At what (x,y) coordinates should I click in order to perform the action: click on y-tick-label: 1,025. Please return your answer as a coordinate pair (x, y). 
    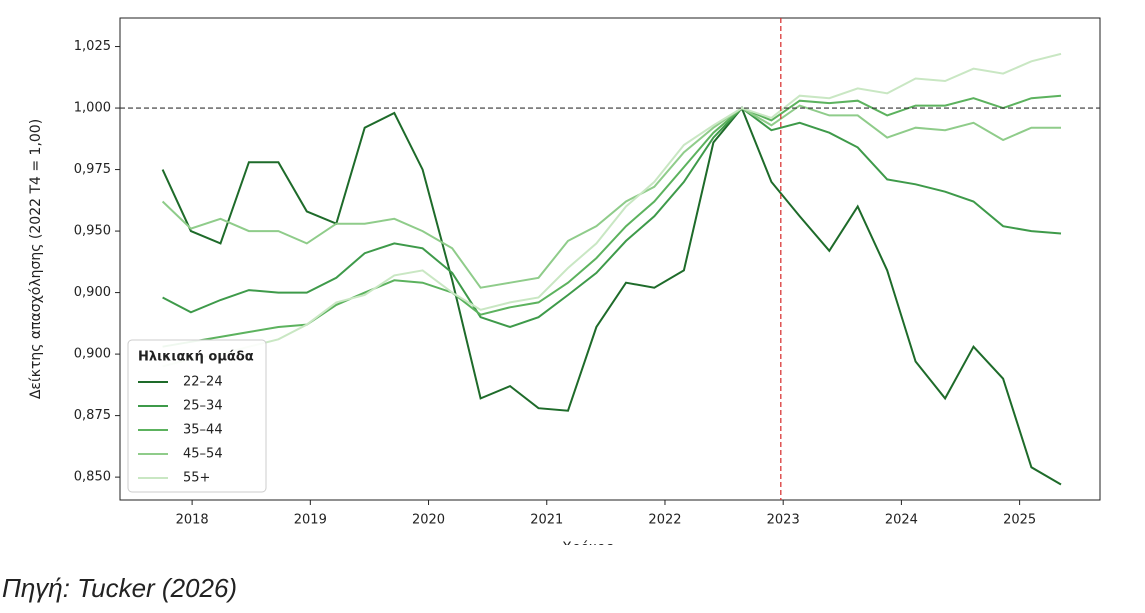
    Looking at the image, I should click on (92, 46).